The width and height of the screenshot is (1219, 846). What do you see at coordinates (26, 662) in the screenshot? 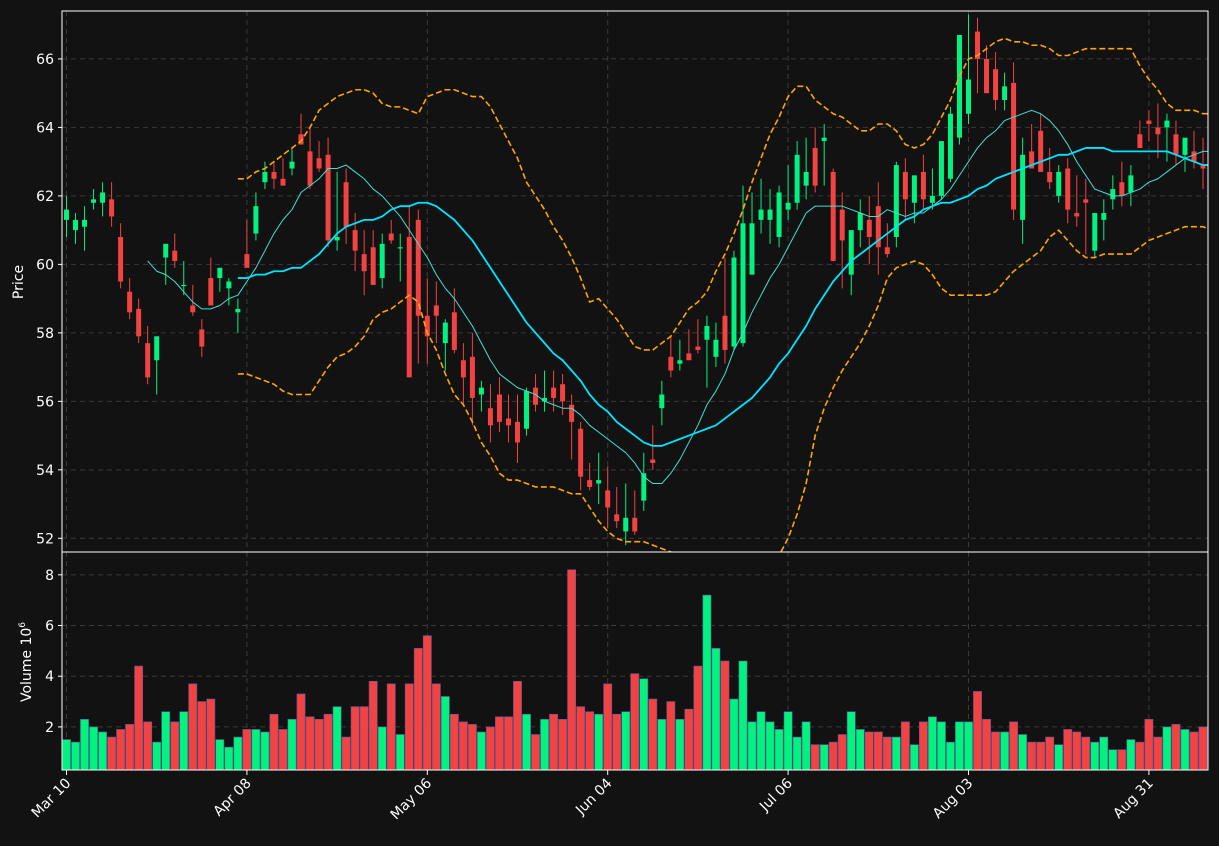
I see `volume-axis-label: Volume 106` at bounding box center [26, 662].